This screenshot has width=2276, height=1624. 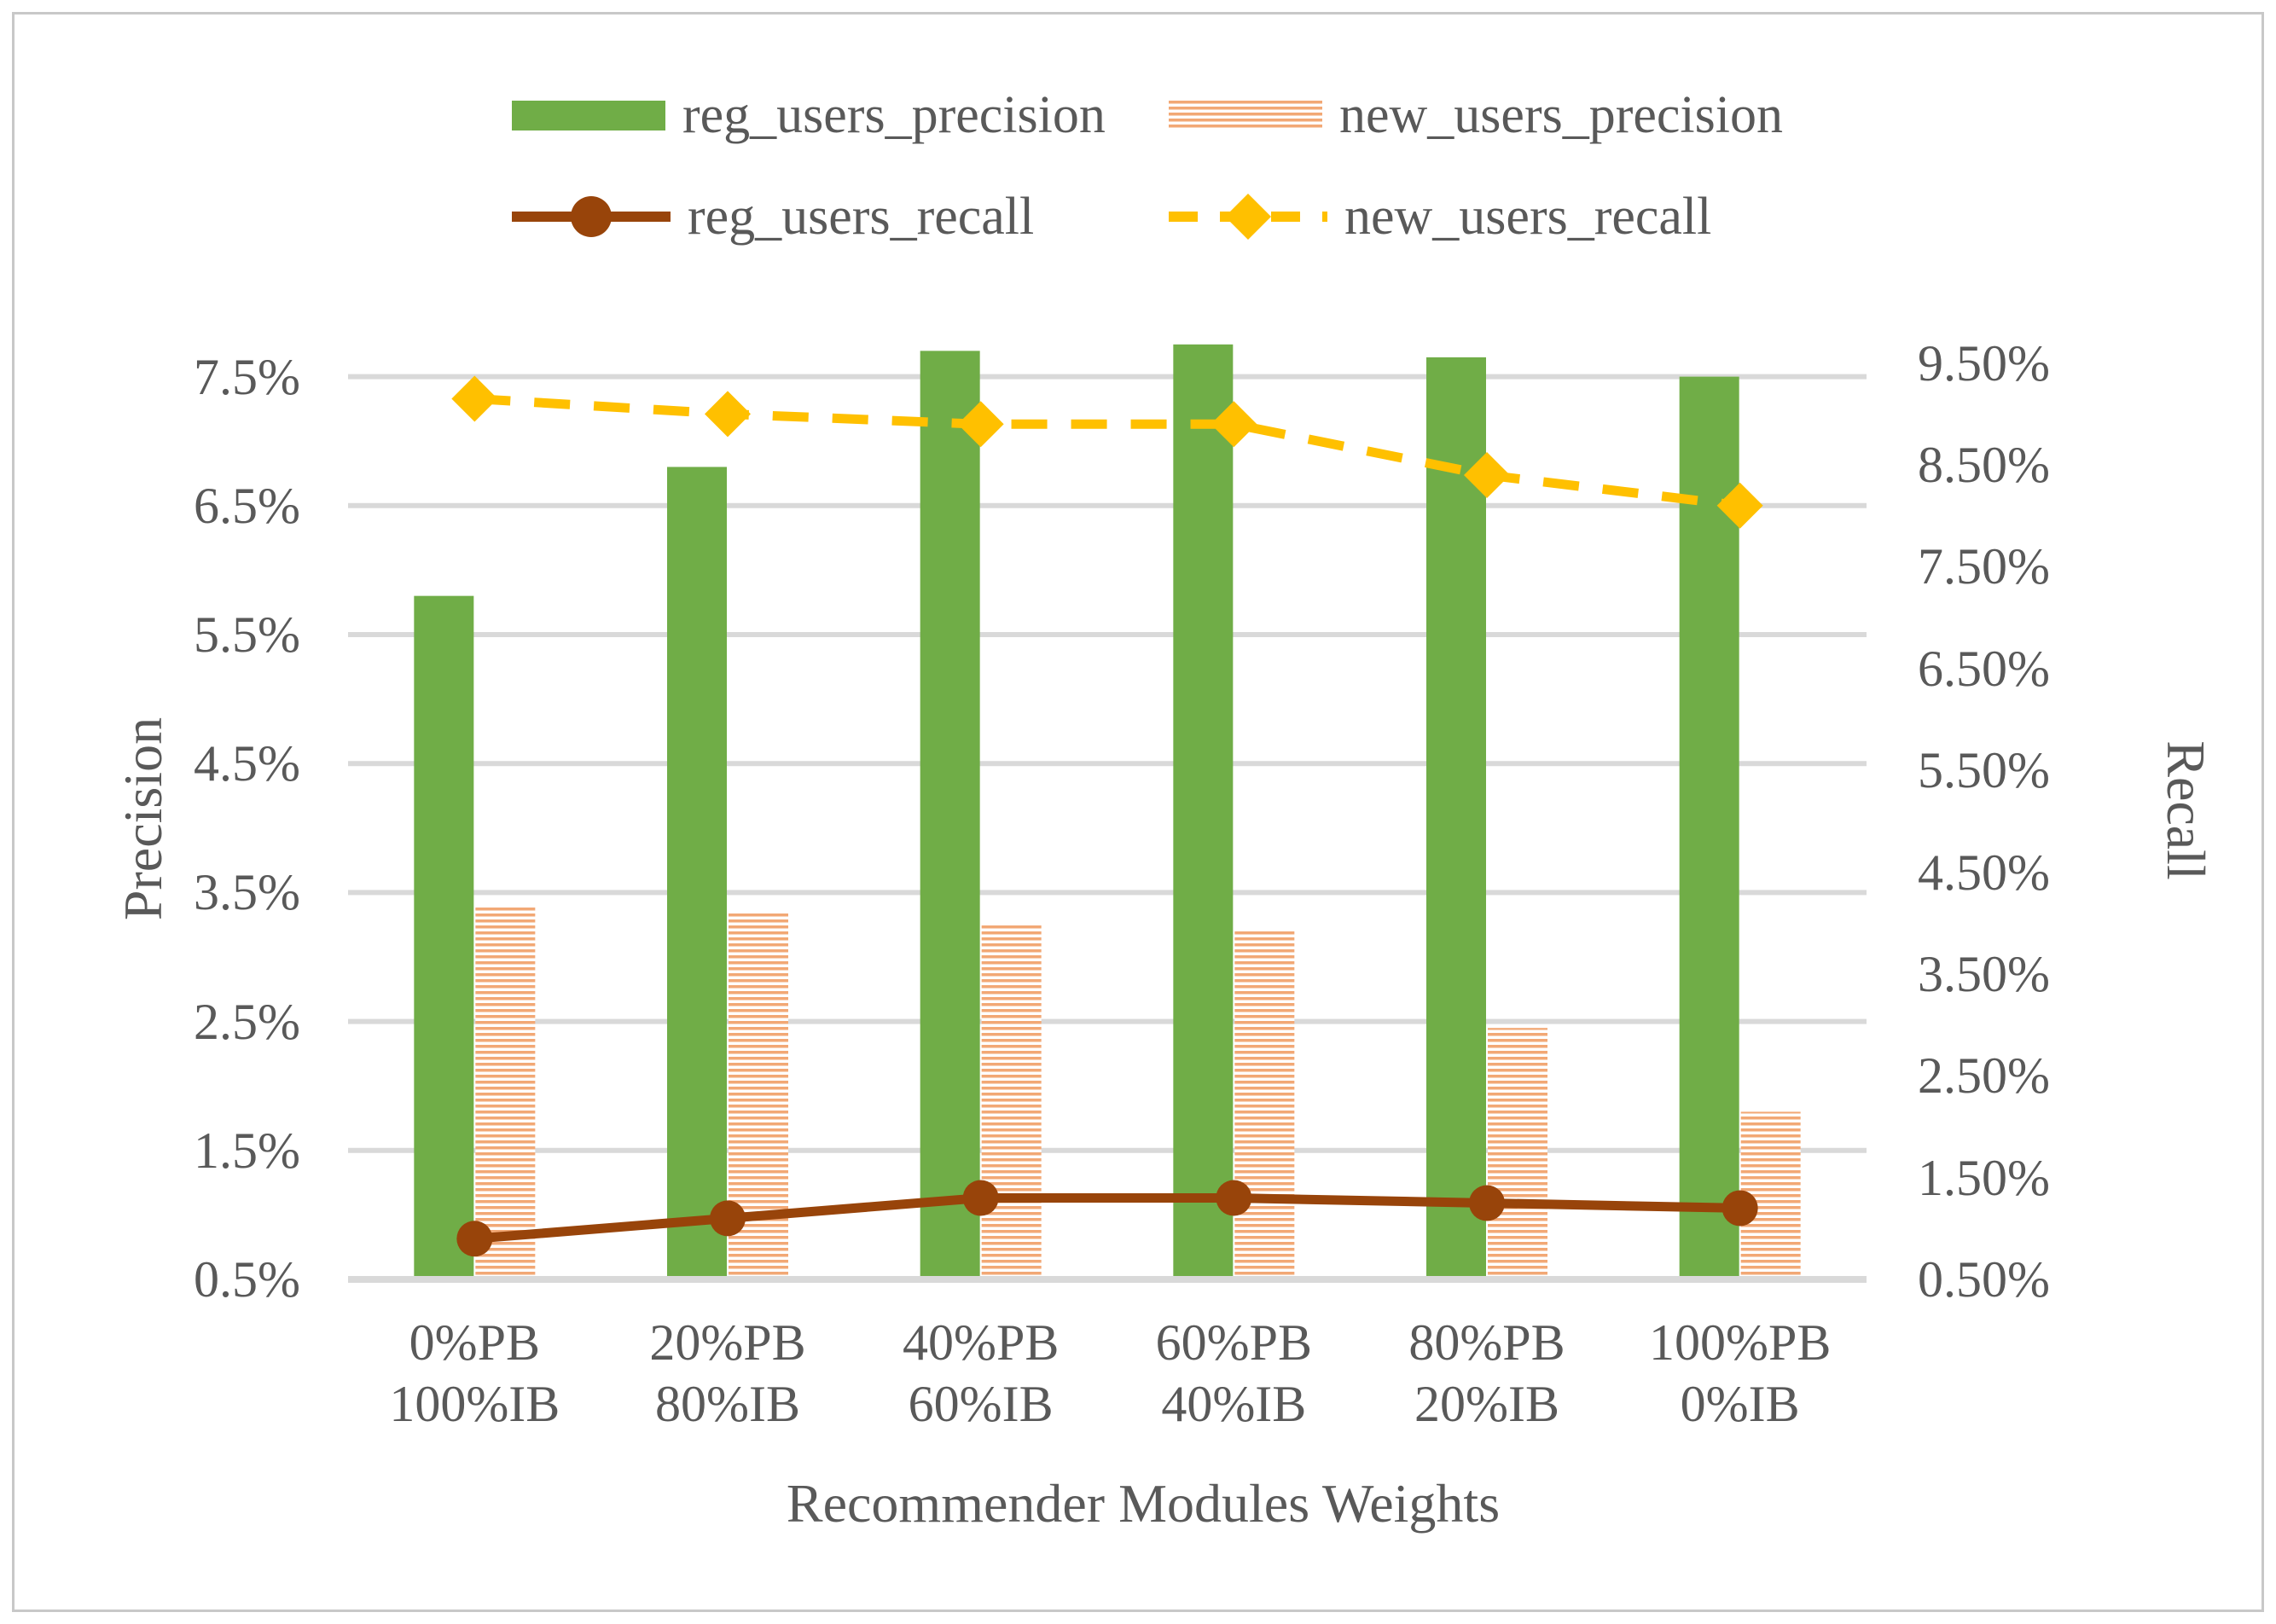 I want to click on legend-circle-marker, so click(x=592, y=216).